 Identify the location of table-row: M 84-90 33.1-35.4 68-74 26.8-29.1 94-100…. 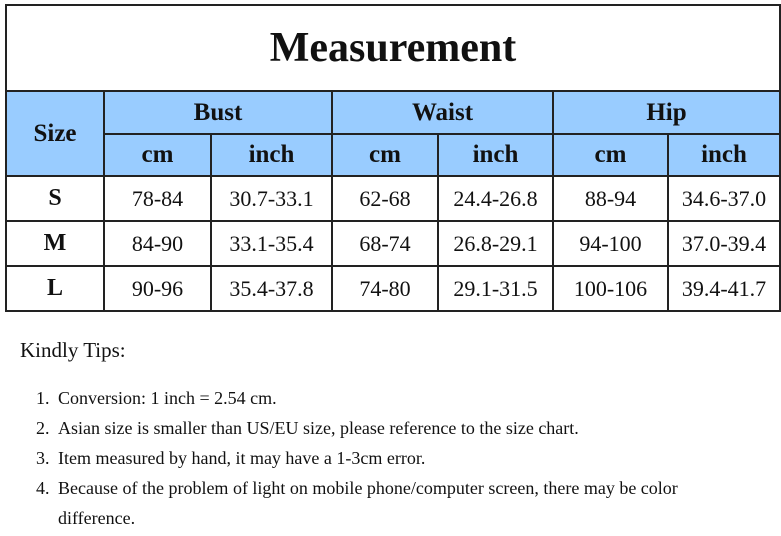
(393, 243).